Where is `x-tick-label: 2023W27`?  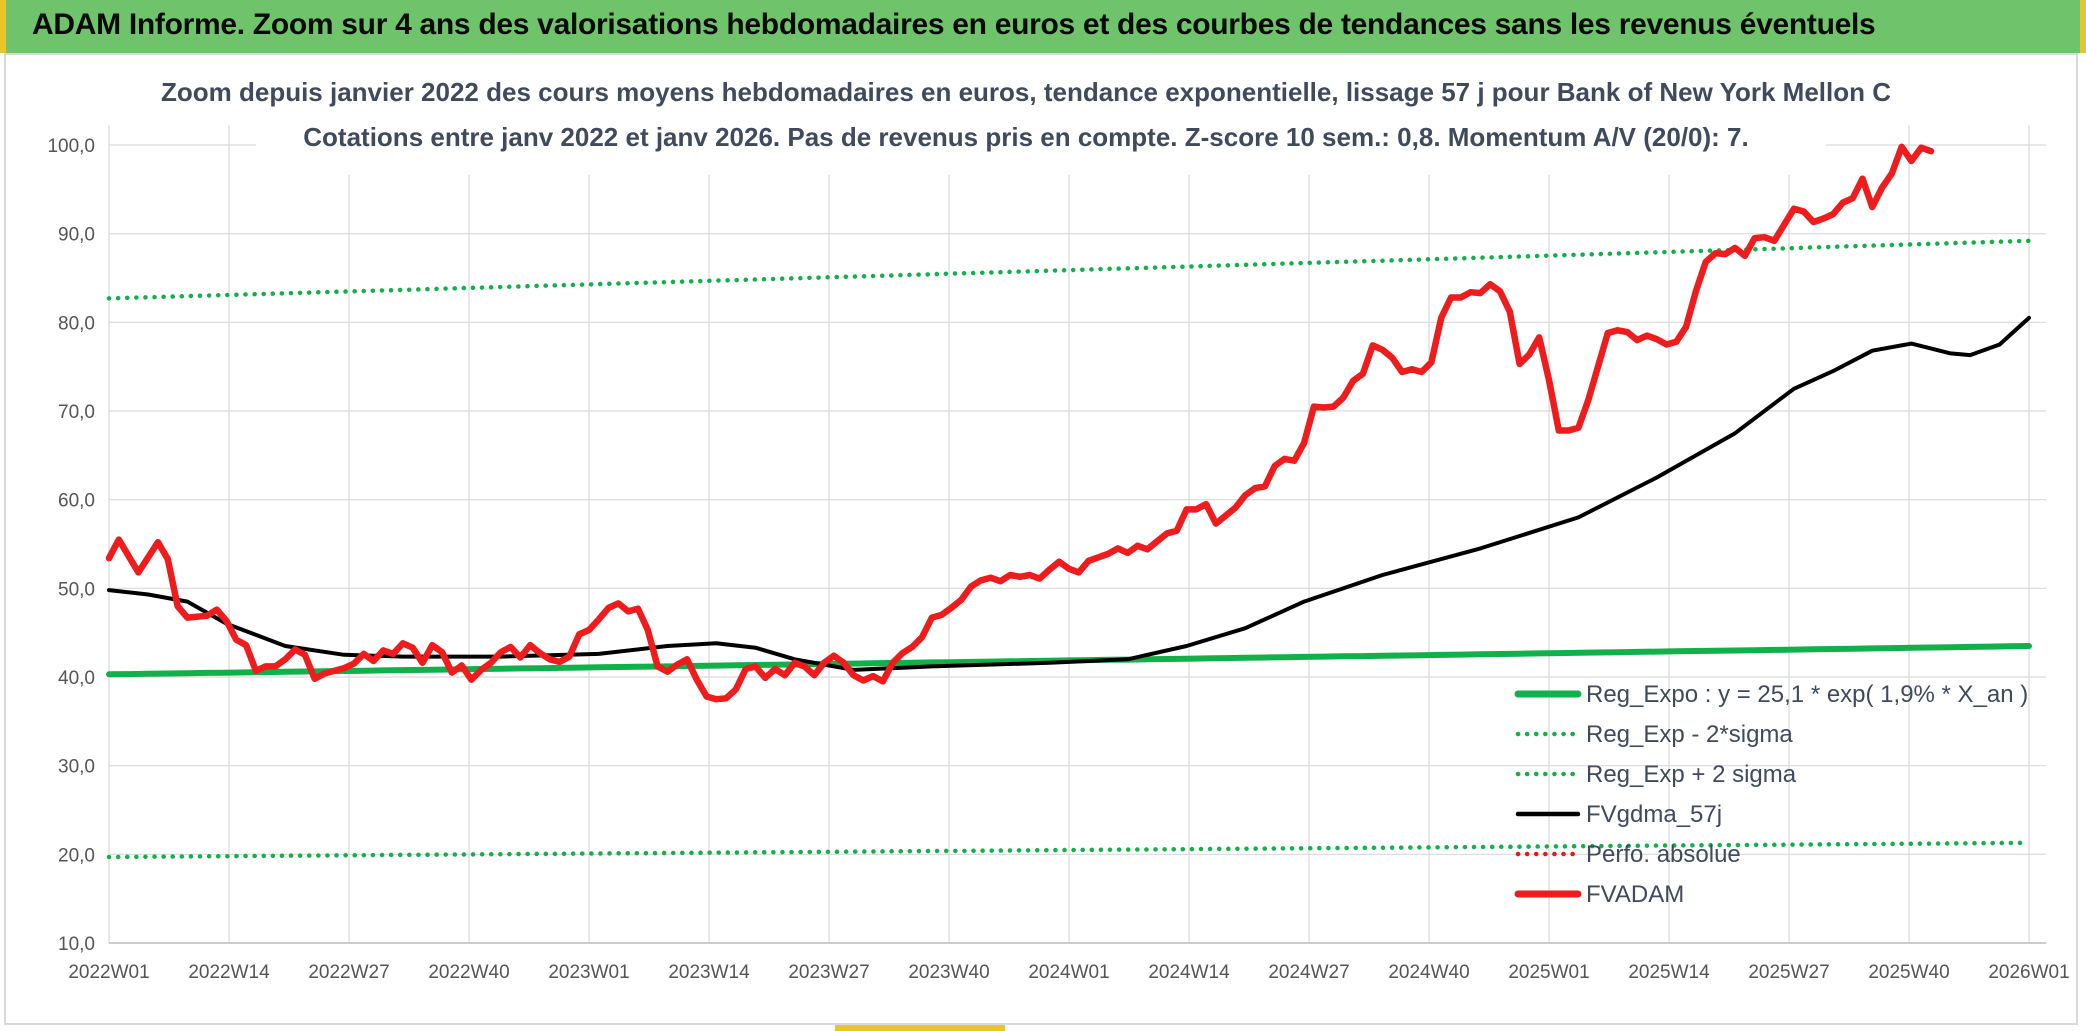
x-tick-label: 2023W27 is located at coordinates (828, 972).